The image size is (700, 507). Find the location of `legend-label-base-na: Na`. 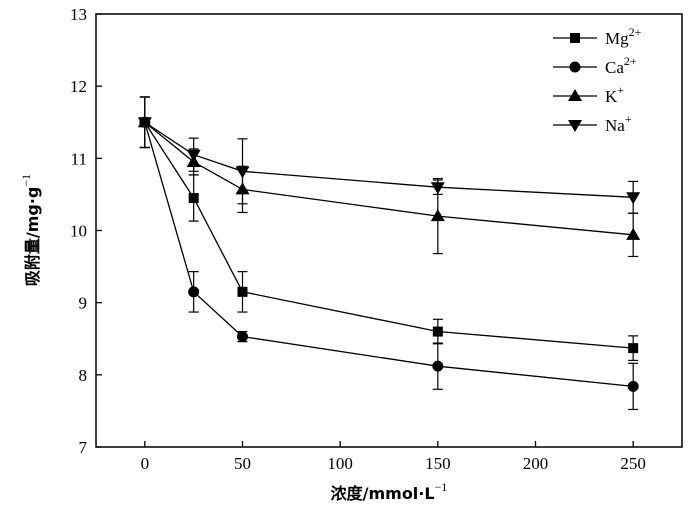

legend-label-base-na: Na is located at coordinates (615, 125).